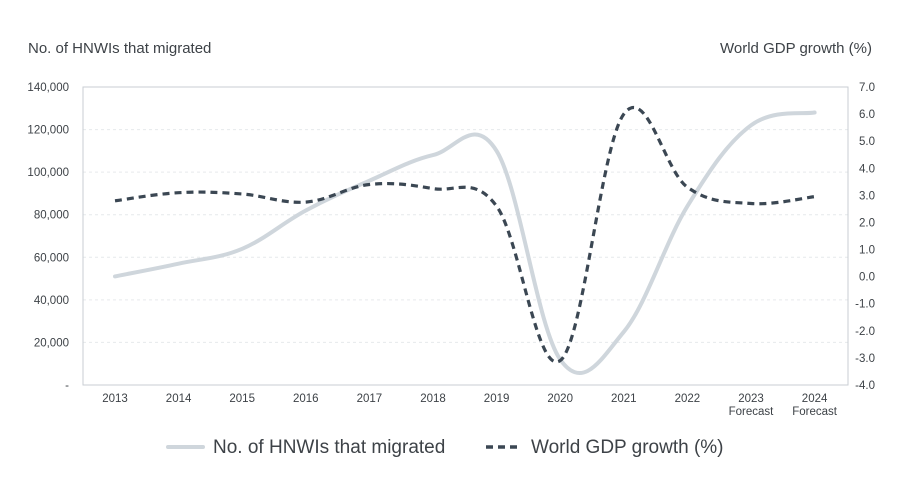 The image size is (905, 490). I want to click on left-tick-label: 120,000, so click(48, 131).